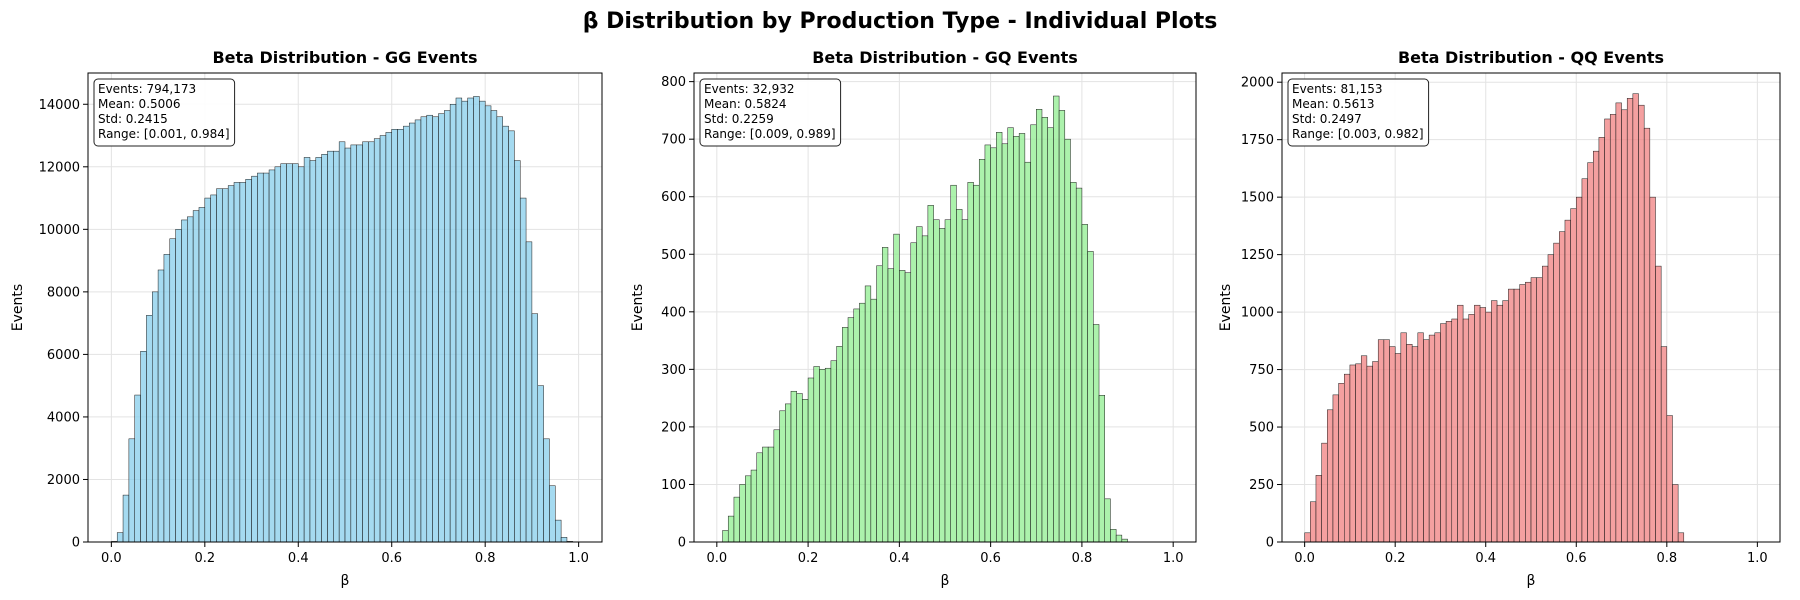 Image resolution: width=1800 pixels, height=600 pixels. Describe the element at coordinates (1666, 558) in the screenshot. I see `x-tick-label: 0.8` at that location.